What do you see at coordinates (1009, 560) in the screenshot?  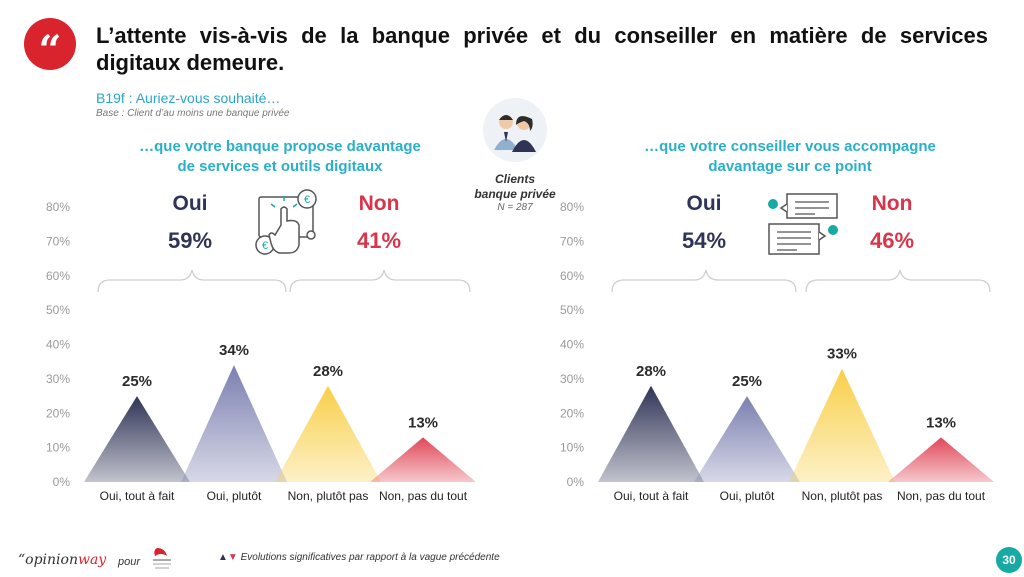 I see `page-number: 30` at bounding box center [1009, 560].